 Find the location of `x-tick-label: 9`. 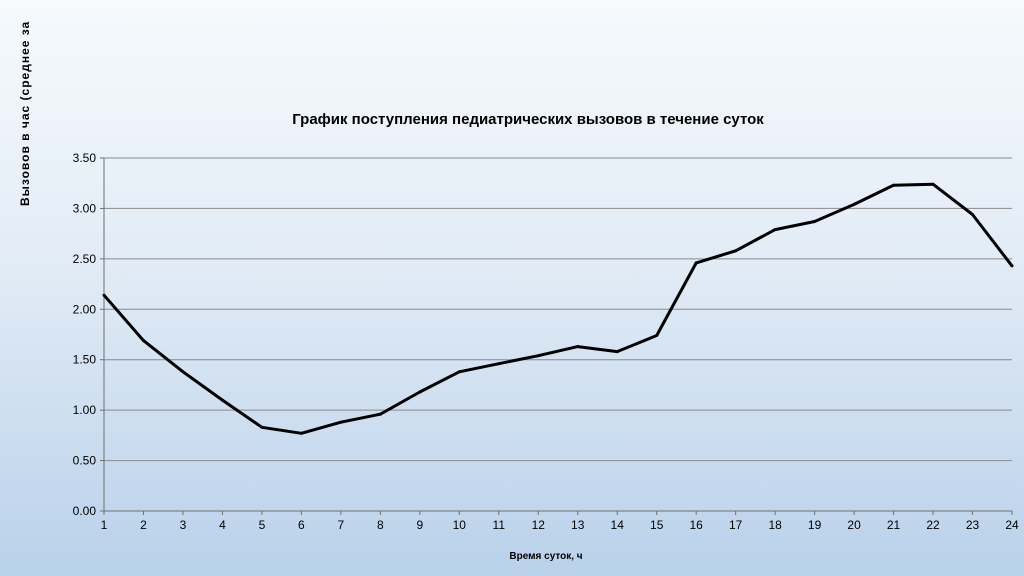

x-tick-label: 9 is located at coordinates (419, 525).